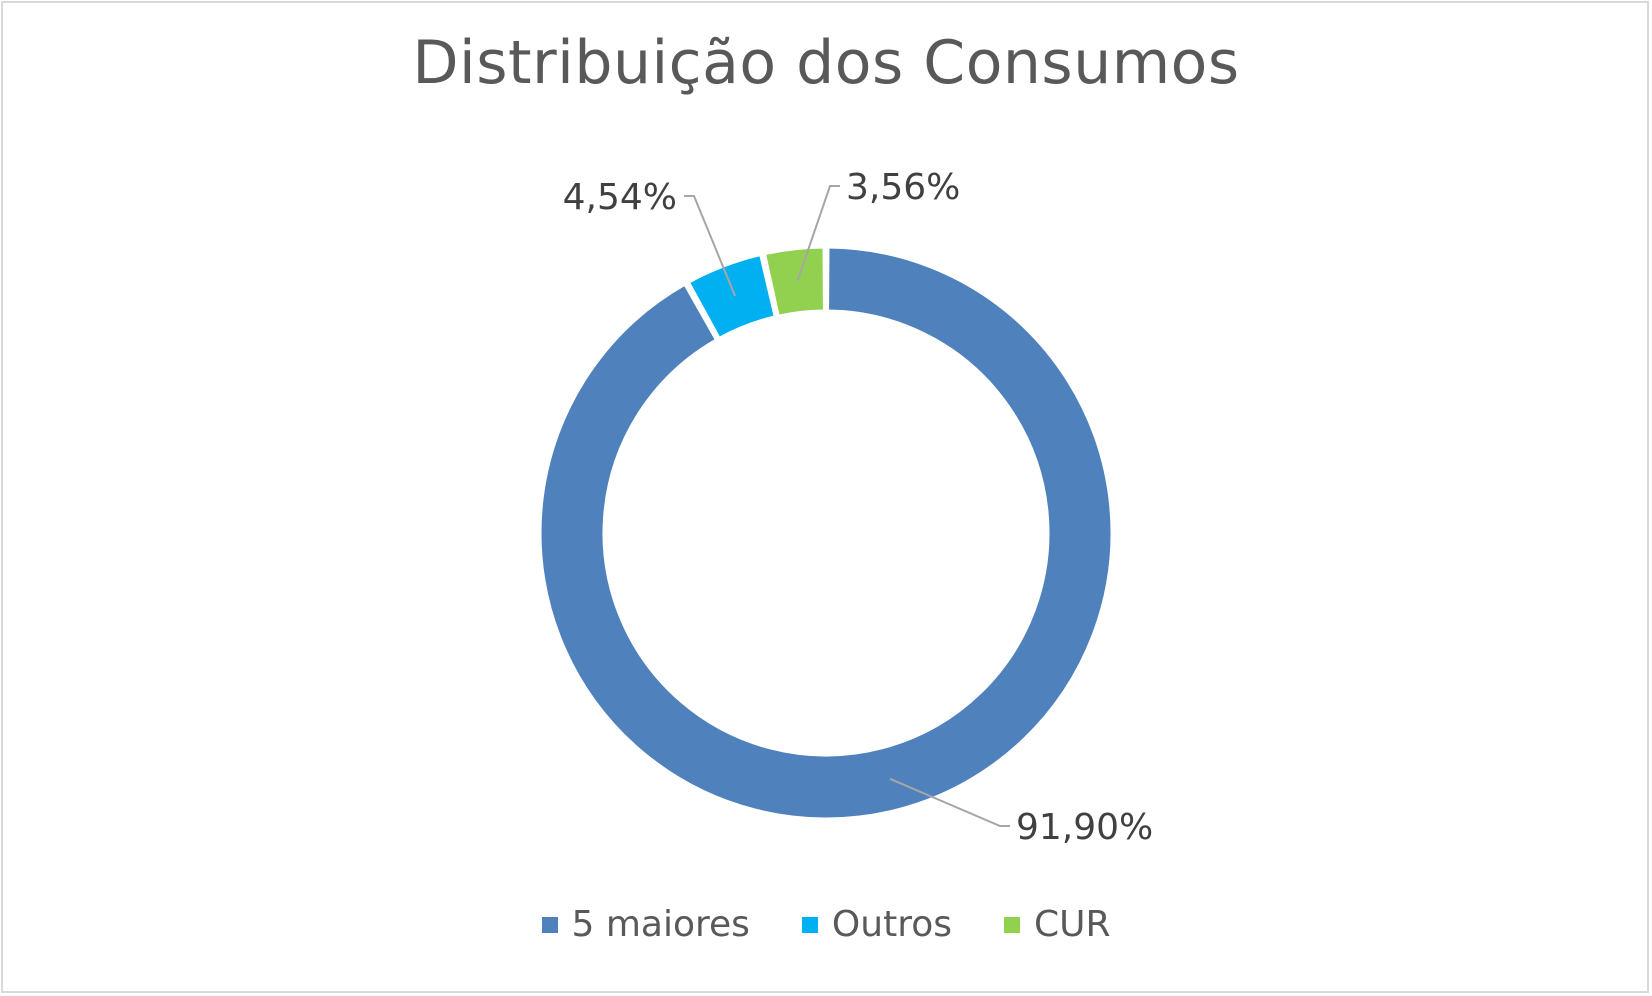 This screenshot has height=996, width=1652. Describe the element at coordinates (903, 187) in the screenshot. I see `data-label-cur: 3,56%` at that location.